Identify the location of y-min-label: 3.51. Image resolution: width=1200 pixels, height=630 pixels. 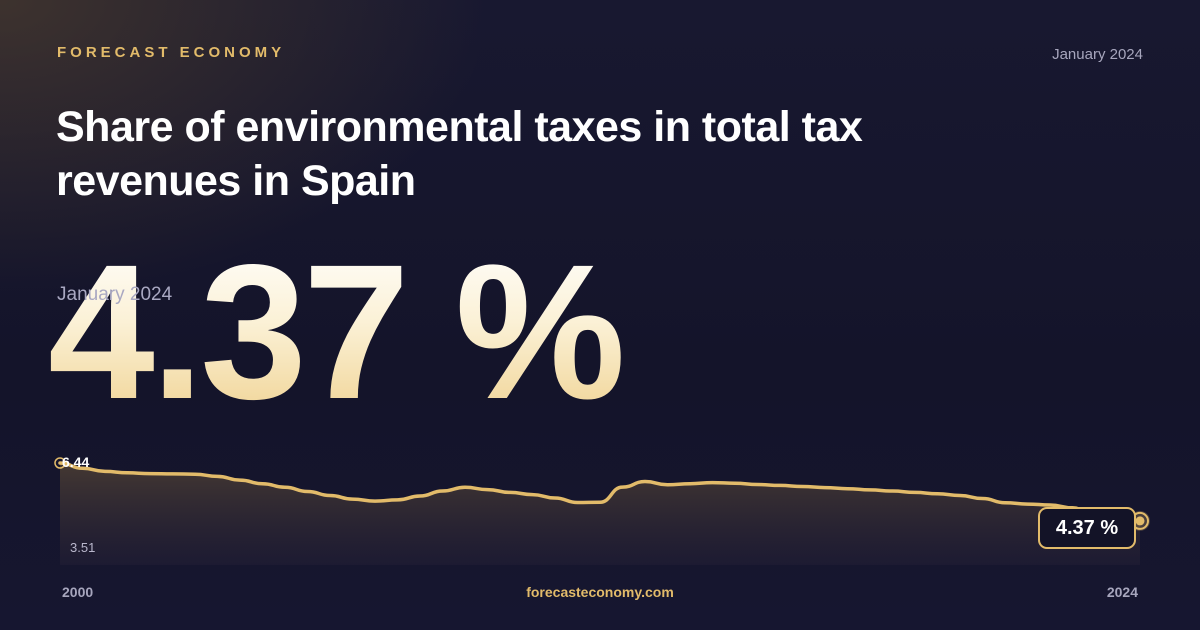
(82, 547).